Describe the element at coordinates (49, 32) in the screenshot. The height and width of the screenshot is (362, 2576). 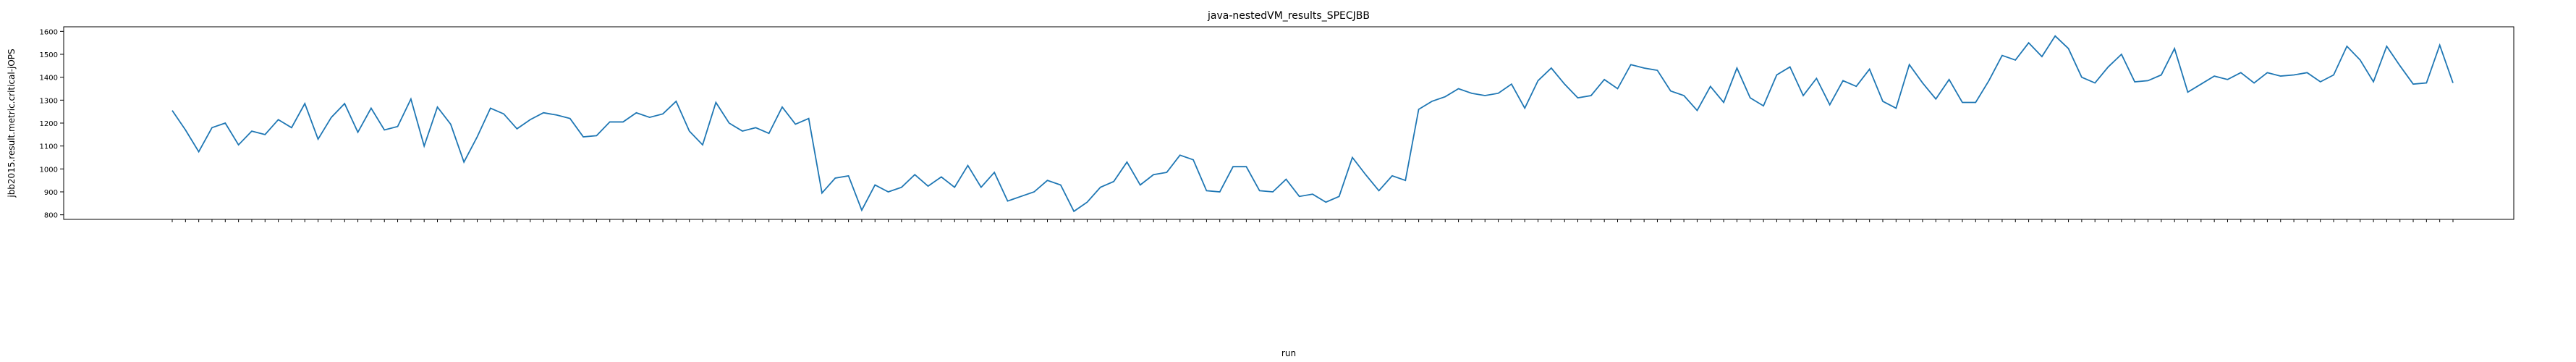
I see `y-tick-label: 1600` at that location.